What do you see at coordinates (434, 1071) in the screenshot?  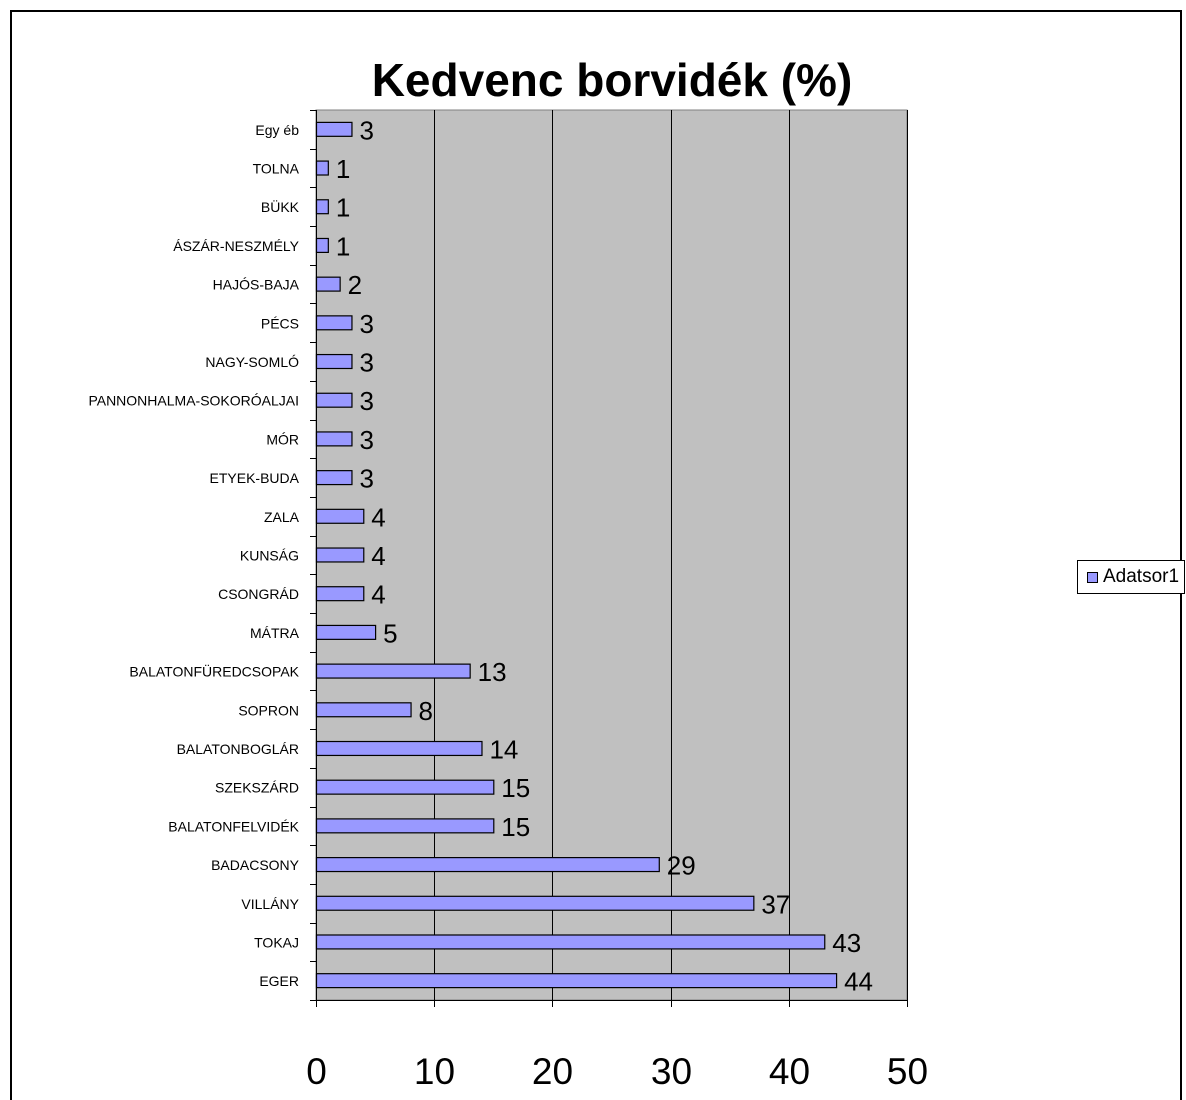 I see `x-tick-label: 10` at bounding box center [434, 1071].